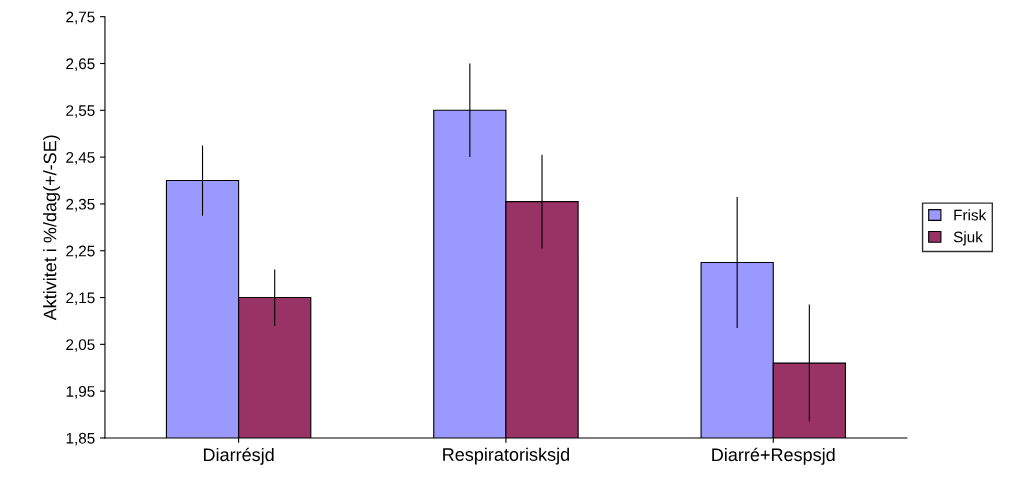  I want to click on legend-label: Frisk, so click(970, 215).